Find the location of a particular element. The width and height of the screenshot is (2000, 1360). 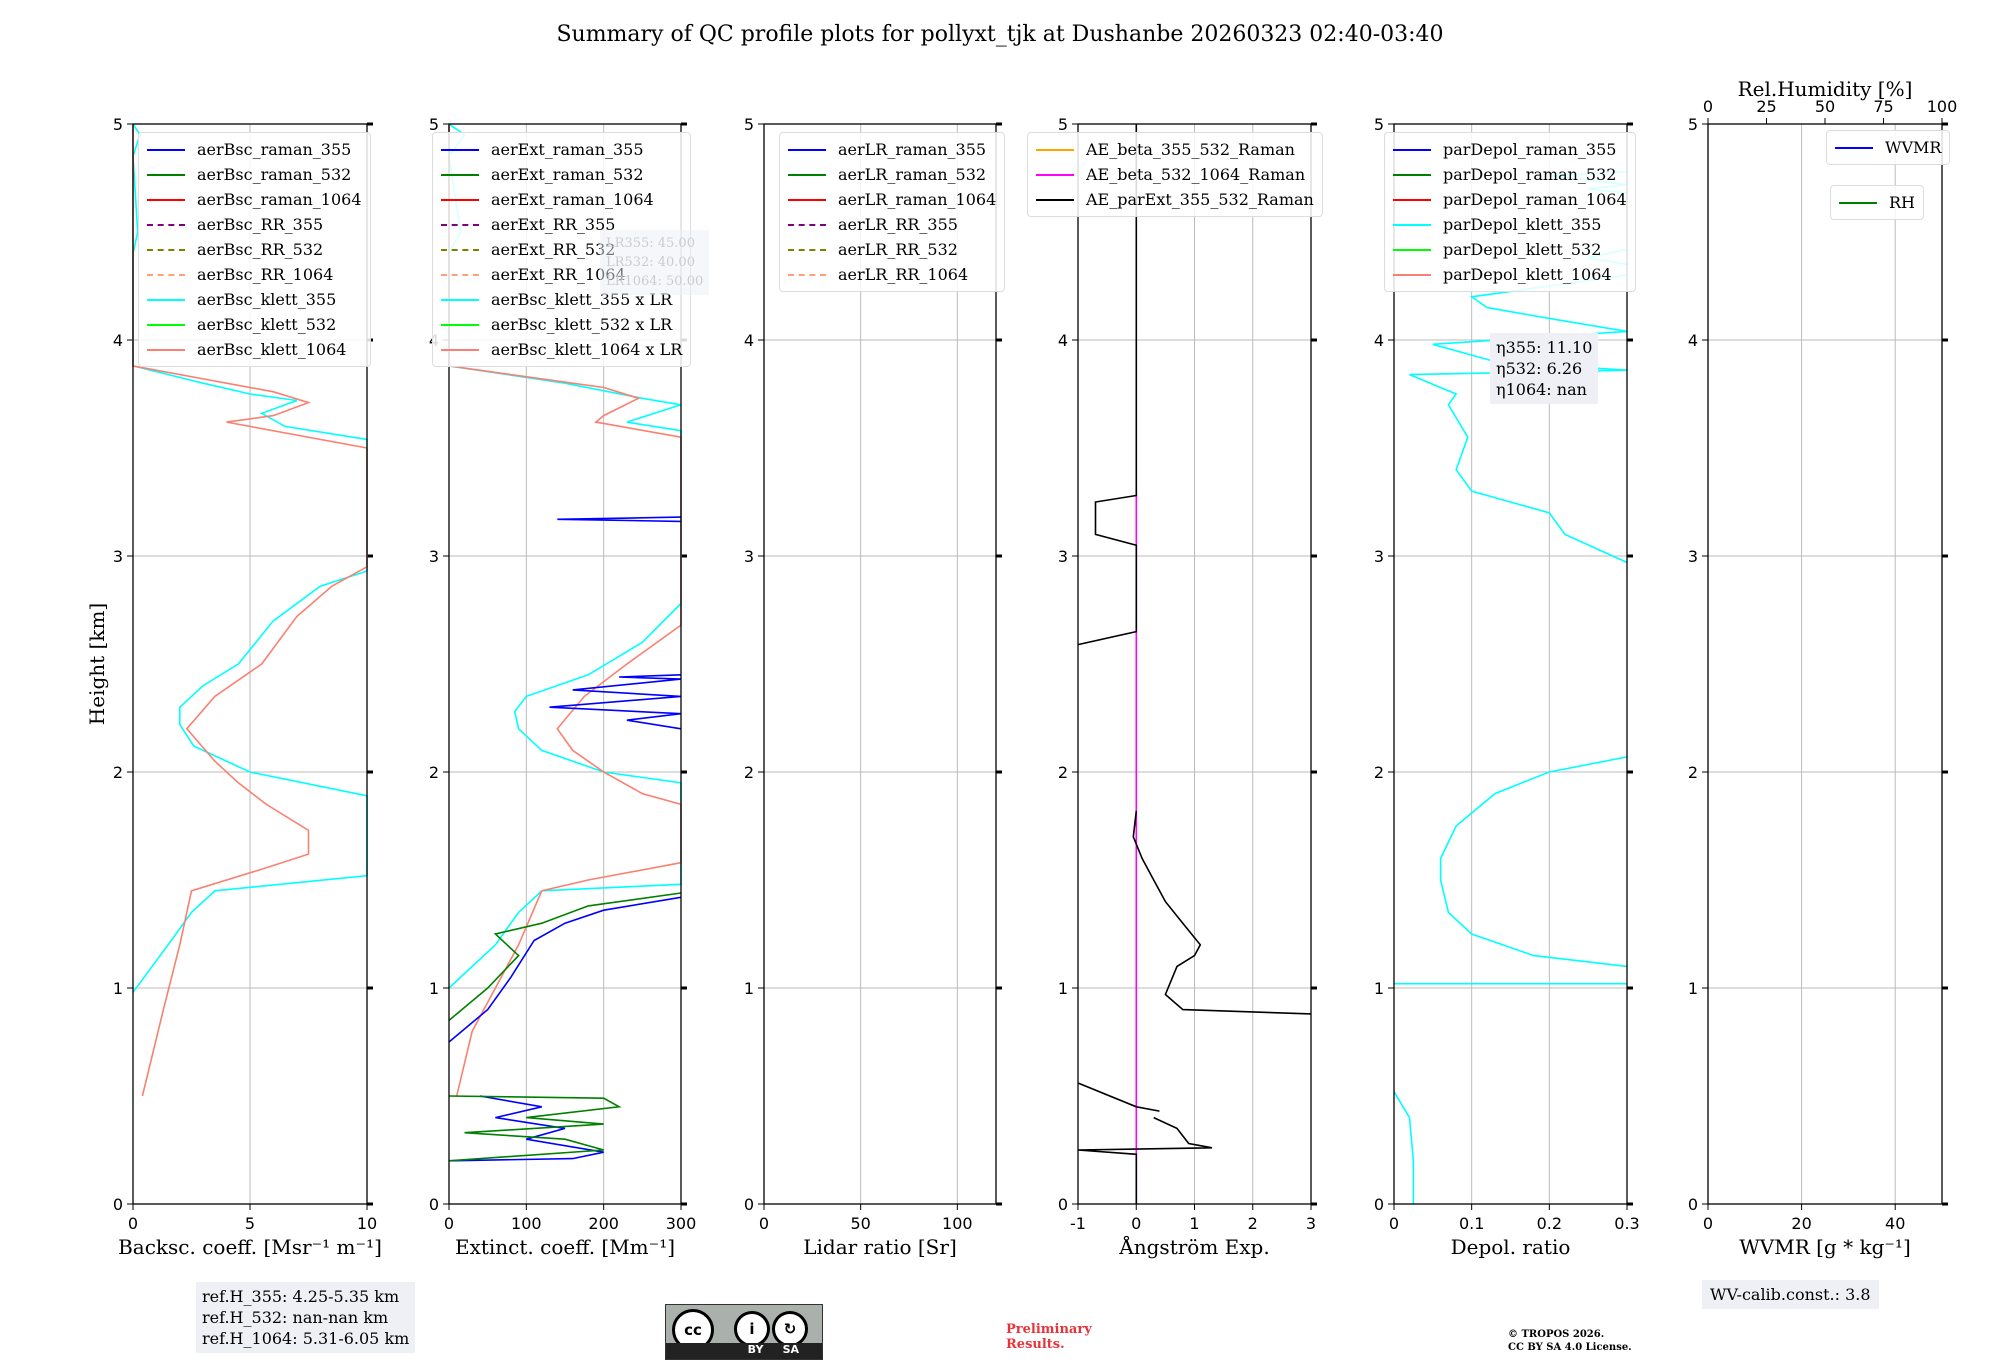

legend-item: aerExt_RR_1064 is located at coordinates (561, 274).